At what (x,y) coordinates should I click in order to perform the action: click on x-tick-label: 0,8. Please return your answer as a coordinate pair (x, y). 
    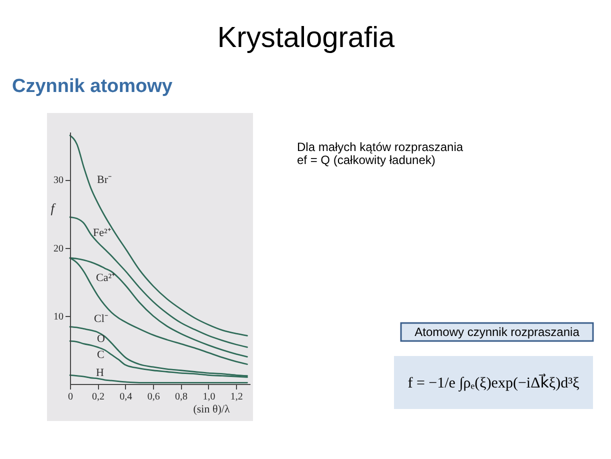
    Looking at the image, I should click on (181, 397).